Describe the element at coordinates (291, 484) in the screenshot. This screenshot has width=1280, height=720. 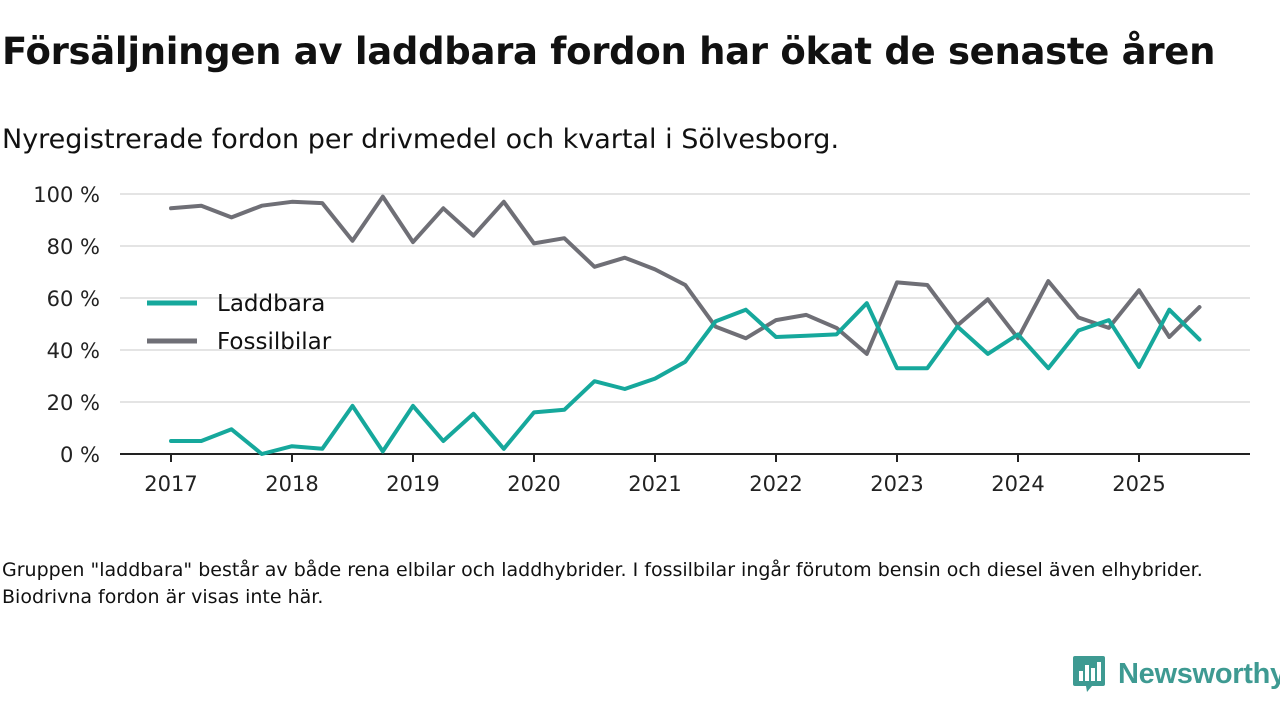
I see `x-tick-label: 2018` at that location.